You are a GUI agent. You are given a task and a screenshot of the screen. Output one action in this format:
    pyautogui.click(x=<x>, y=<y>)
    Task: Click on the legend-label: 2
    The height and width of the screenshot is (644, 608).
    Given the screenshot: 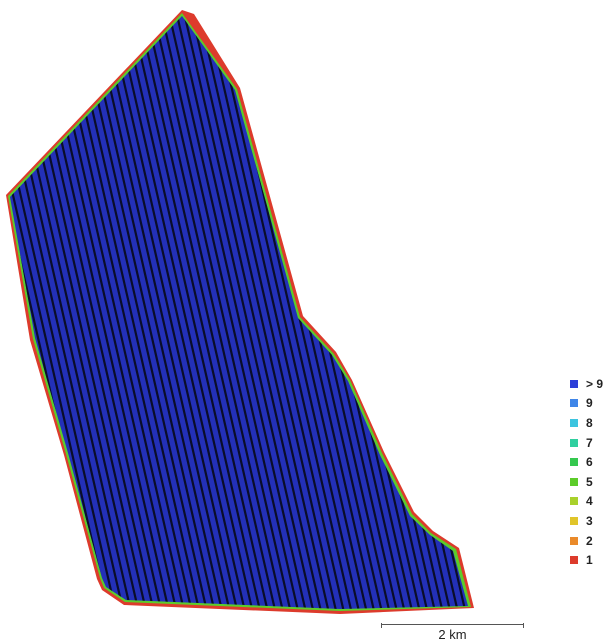 What is the action you would take?
    pyautogui.click(x=589, y=540)
    